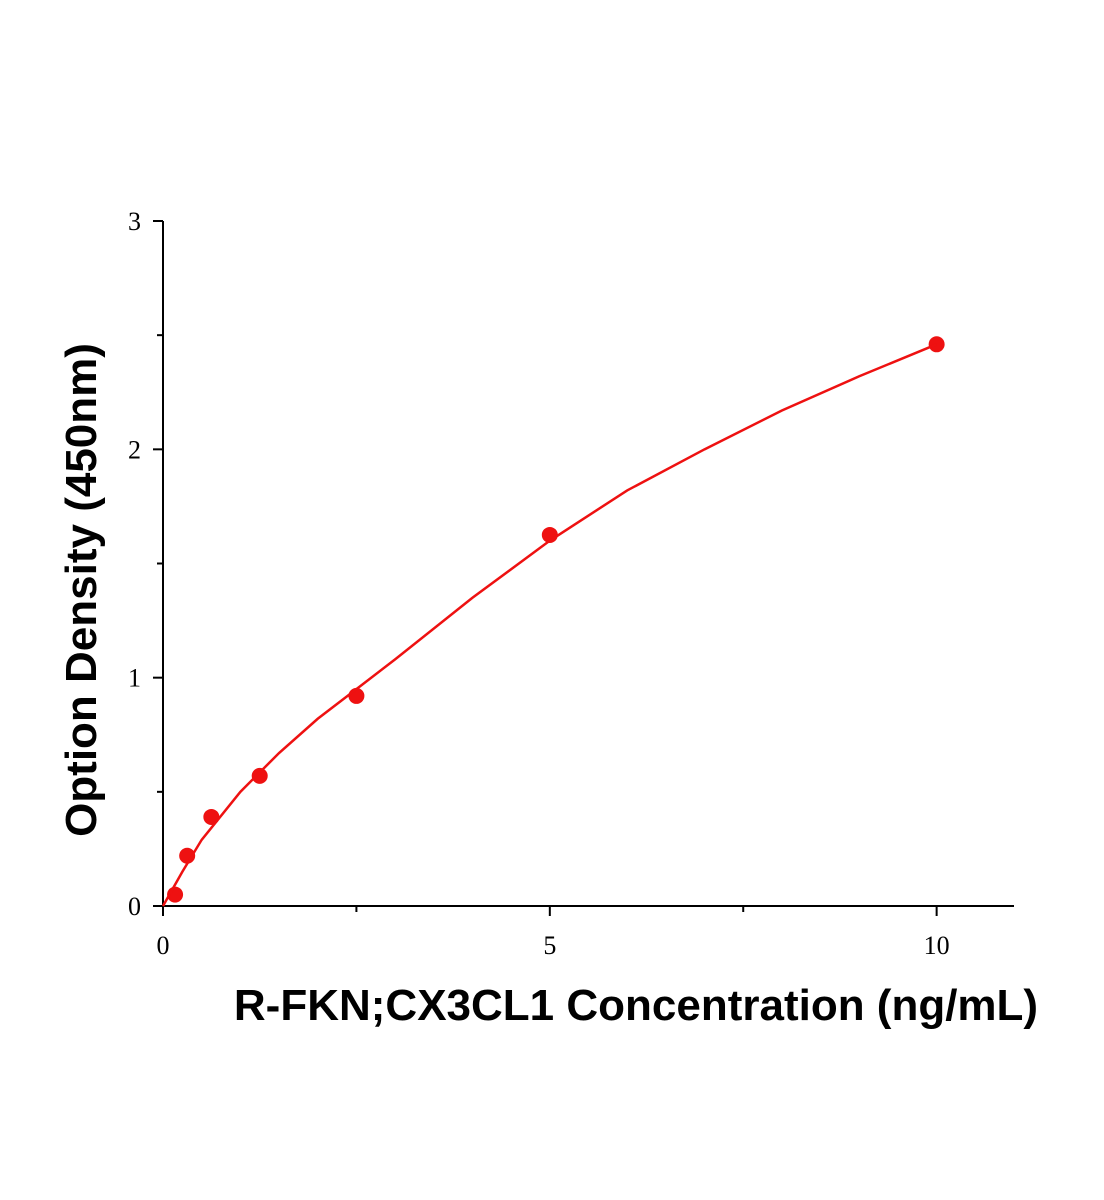  What do you see at coordinates (134, 678) in the screenshot?
I see `y-tick-label: 1` at bounding box center [134, 678].